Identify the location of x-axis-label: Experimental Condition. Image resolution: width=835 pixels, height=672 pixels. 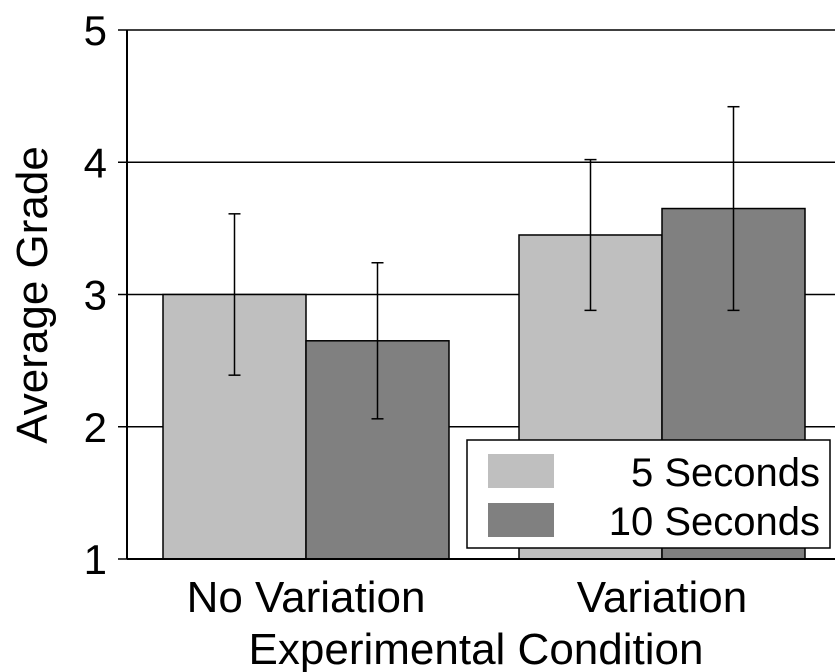
(476, 648).